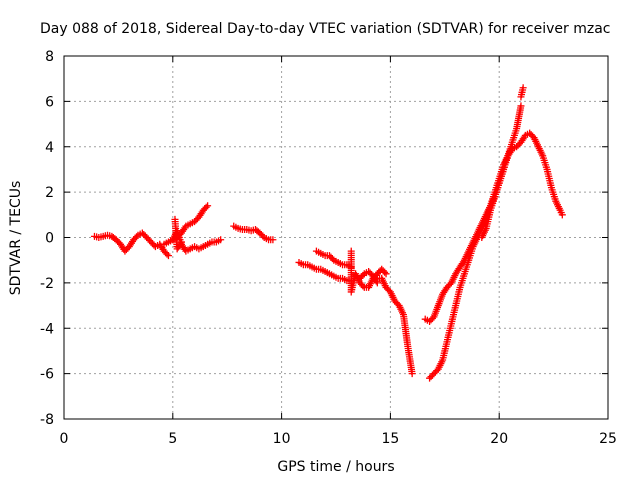  I want to click on y-tick-label: -4, so click(47, 329).